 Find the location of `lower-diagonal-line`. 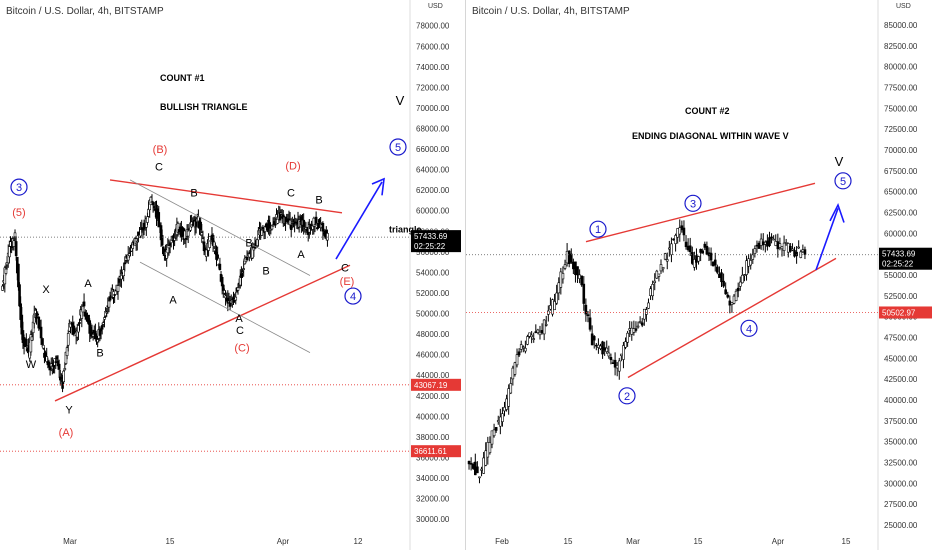

lower-diagonal-line is located at coordinates (732, 318).